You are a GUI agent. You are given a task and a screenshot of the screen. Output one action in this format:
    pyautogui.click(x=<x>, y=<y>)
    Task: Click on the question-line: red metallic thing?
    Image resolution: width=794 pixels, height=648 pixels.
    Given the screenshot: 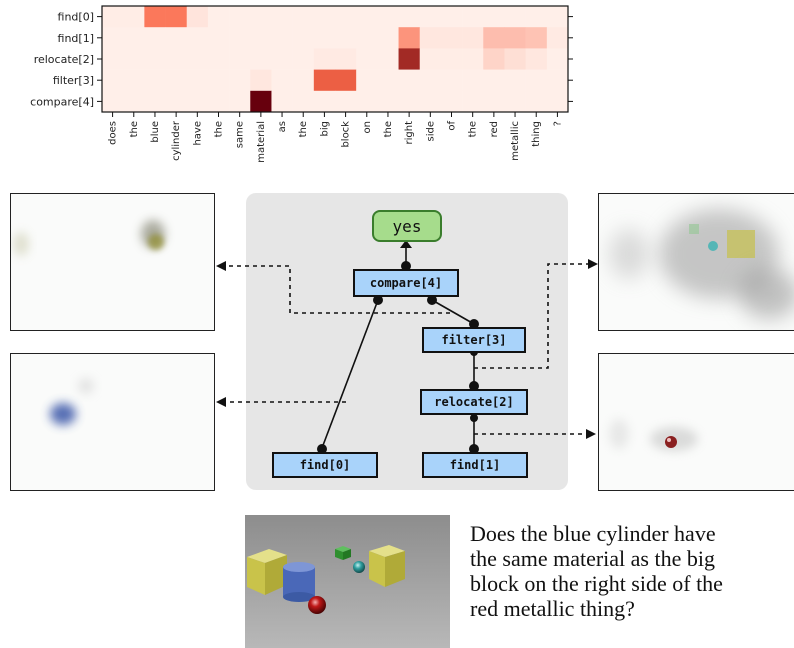 What is the action you would take?
    pyautogui.click(x=552, y=608)
    